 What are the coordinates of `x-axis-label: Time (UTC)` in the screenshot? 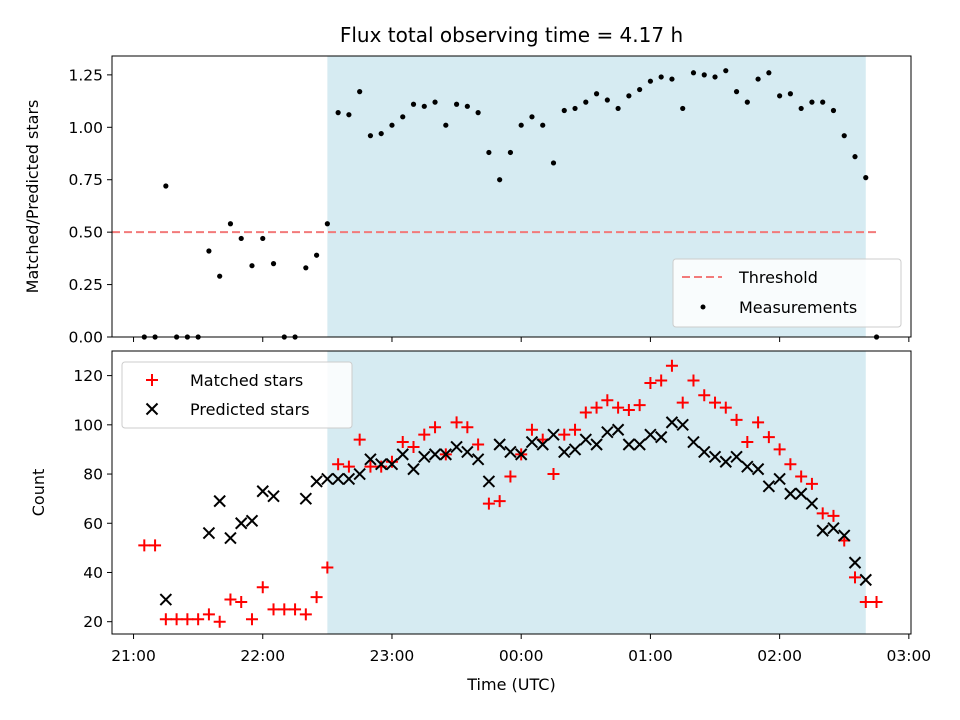 It's located at (510, 684).